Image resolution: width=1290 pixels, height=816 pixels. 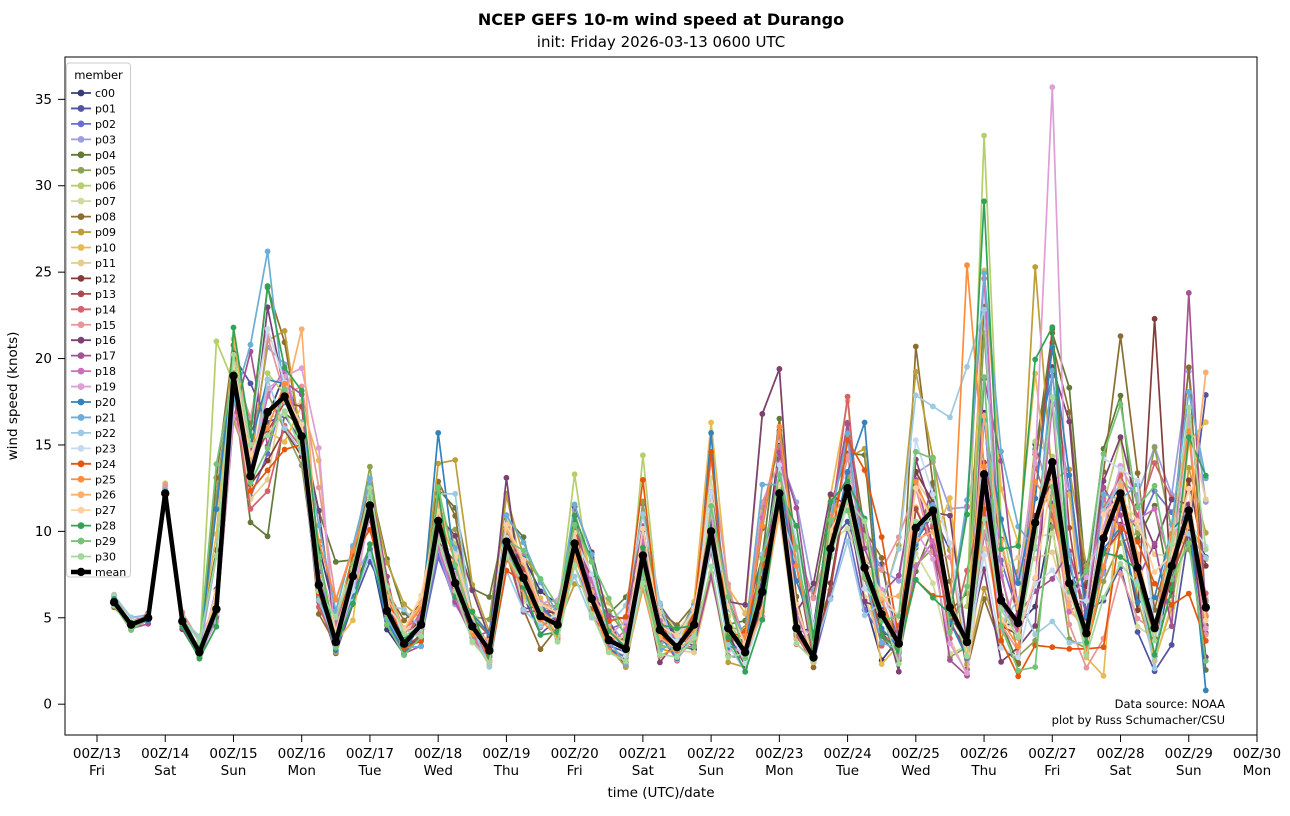 What do you see at coordinates (43, 186) in the screenshot?
I see `y-tick-label-30: 30` at bounding box center [43, 186].